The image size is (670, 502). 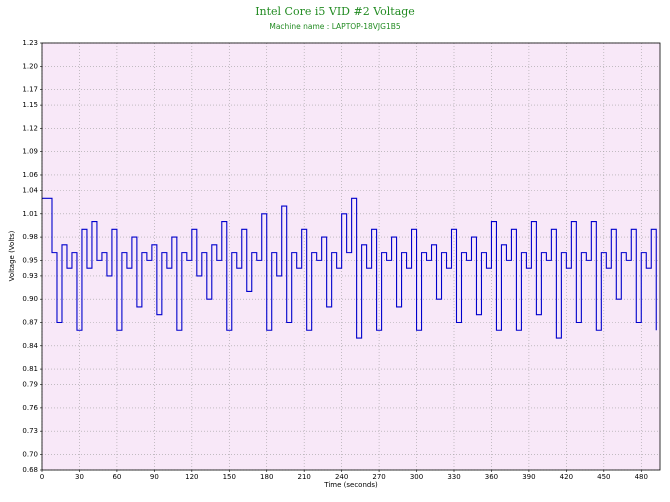 I want to click on y-tick-label: 0.79, so click(x=30, y=385).